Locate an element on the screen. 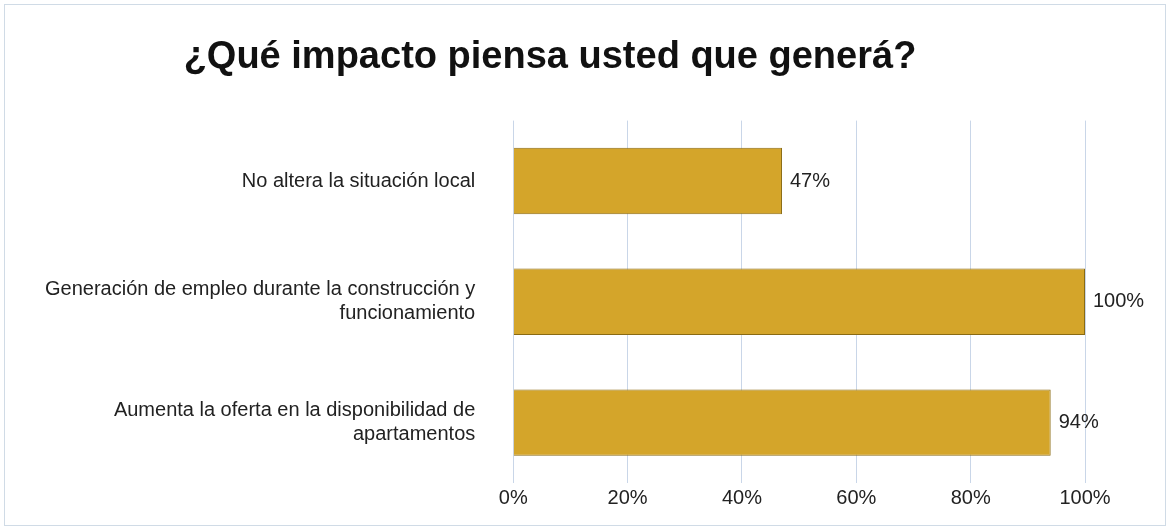  x-tick-label: 80% is located at coordinates (970, 496).